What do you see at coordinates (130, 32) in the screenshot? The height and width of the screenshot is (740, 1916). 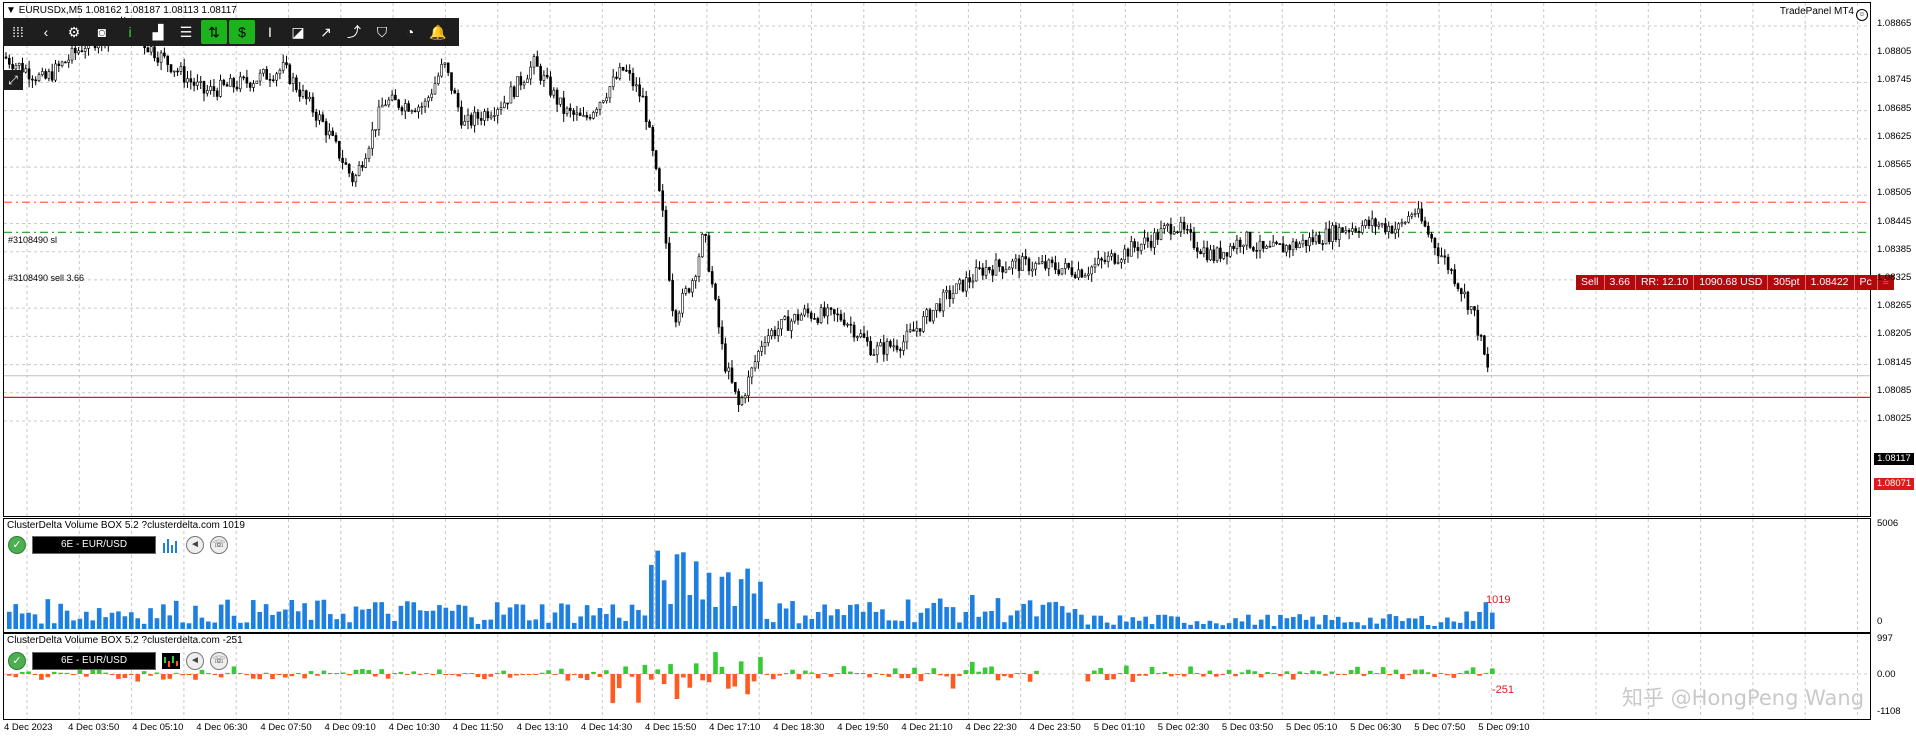 I see `info-icon: i` at bounding box center [130, 32].